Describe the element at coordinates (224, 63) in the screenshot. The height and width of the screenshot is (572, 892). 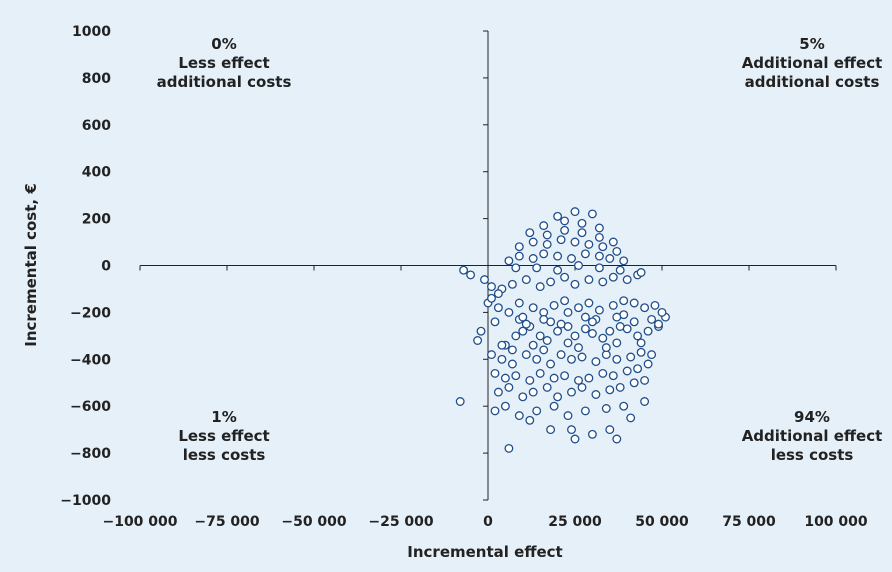
I see `quadrant-label-top-left: 0% Less effect additional costs` at that location.